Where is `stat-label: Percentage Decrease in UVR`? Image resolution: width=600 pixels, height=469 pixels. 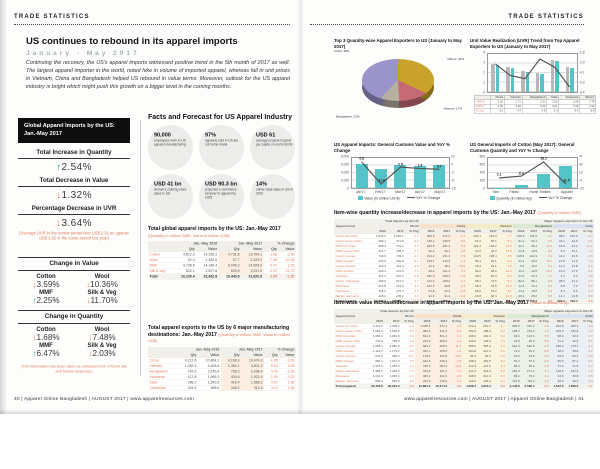 stat-label: Percentage Decrease in UVR is located at coordinates (74, 210).